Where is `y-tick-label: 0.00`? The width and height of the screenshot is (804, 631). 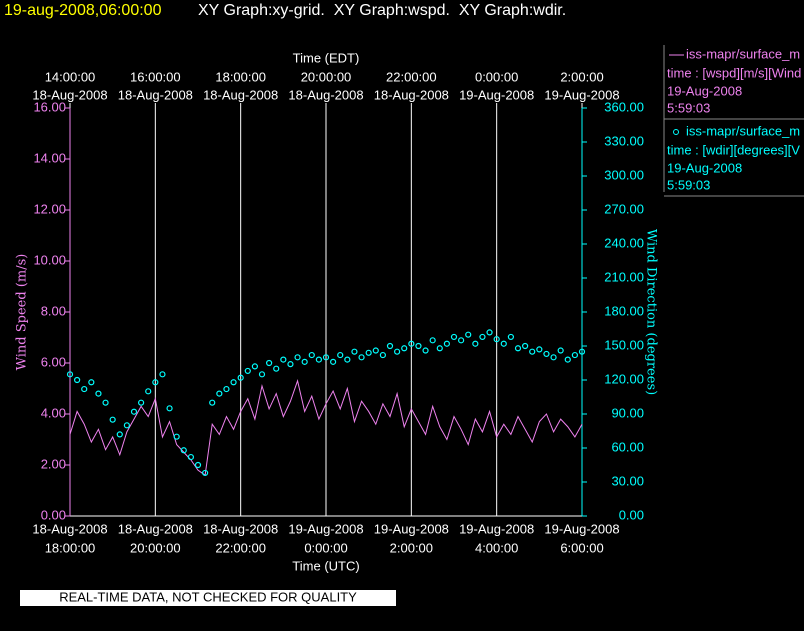
y-tick-label: 0.00 is located at coordinates (53, 514).